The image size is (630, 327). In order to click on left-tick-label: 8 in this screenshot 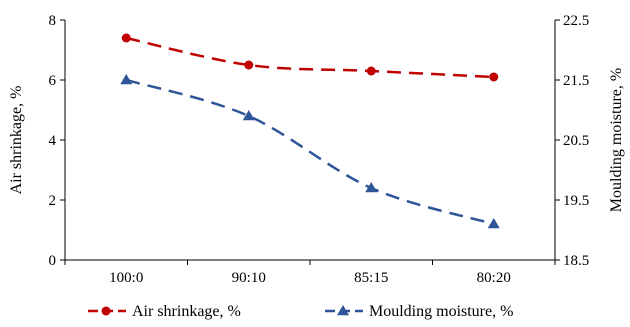, I will do `click(53, 21)`.